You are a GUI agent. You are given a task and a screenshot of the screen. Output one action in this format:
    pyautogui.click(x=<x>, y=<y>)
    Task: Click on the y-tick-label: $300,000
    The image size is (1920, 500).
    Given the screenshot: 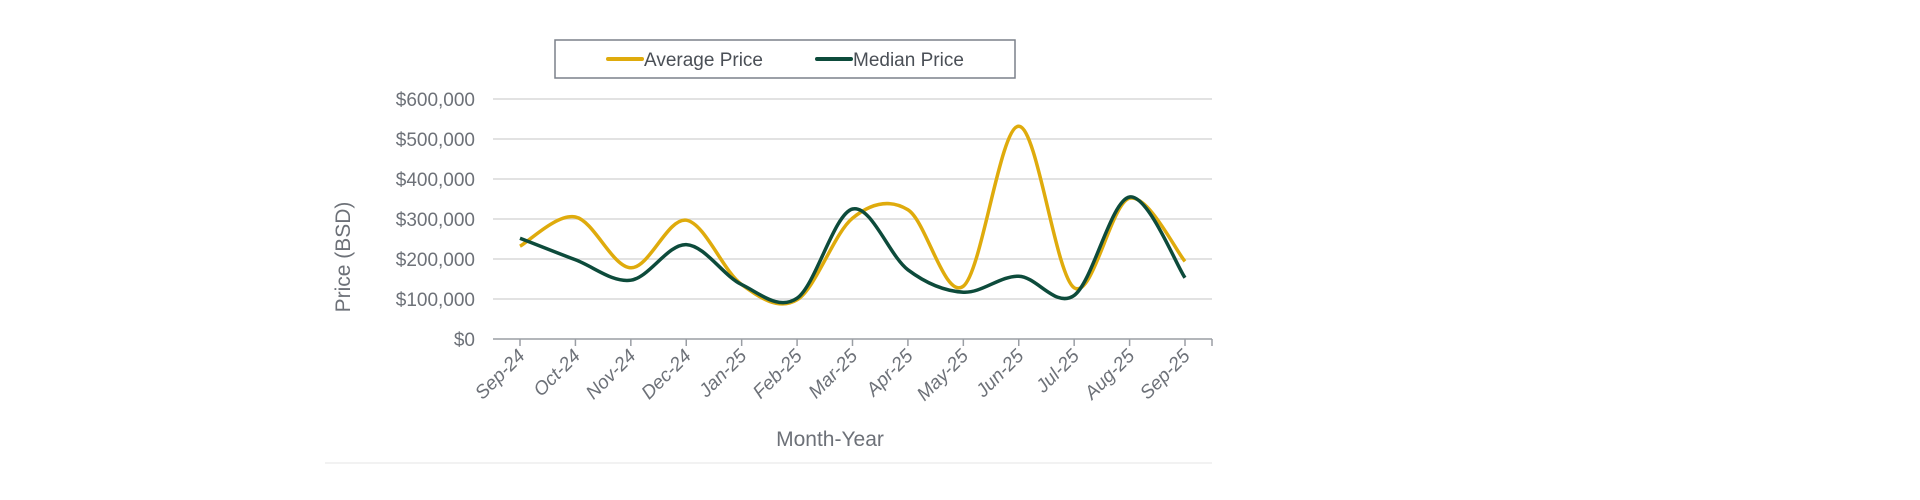 What is the action you would take?
    pyautogui.click(x=435, y=220)
    